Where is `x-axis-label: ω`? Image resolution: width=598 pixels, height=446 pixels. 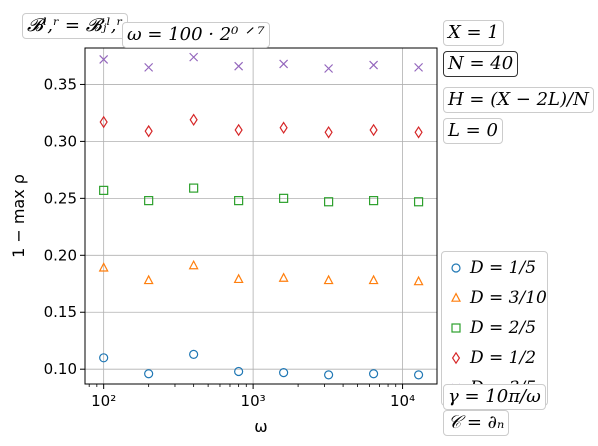 x-axis-label: ω is located at coordinates (260, 426).